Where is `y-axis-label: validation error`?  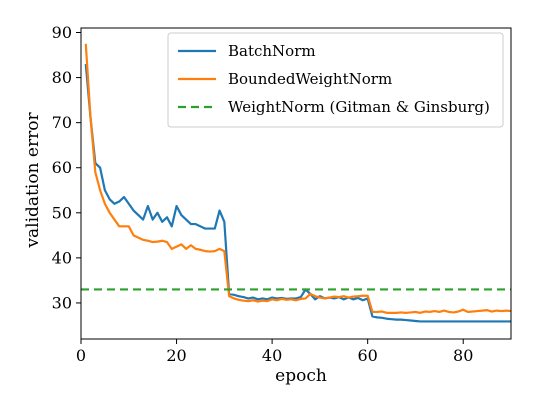 y-axis-label: validation error is located at coordinates (33, 180).